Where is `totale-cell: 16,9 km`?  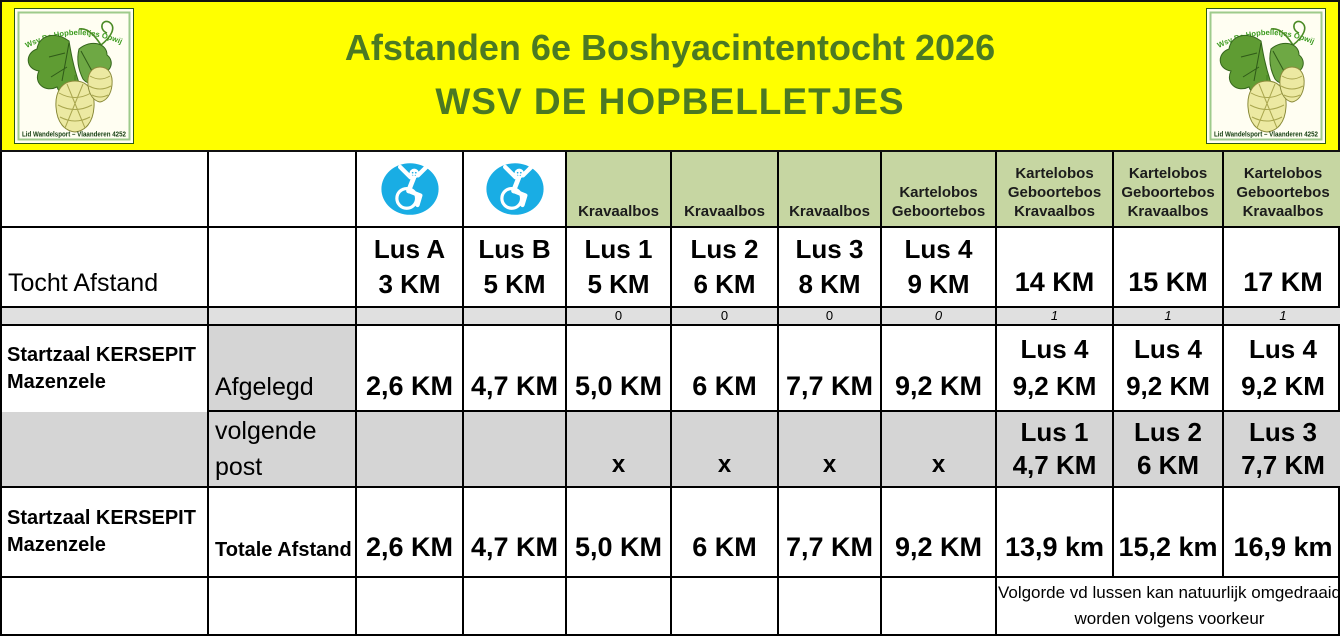 totale-cell: 16,9 km is located at coordinates (1282, 533).